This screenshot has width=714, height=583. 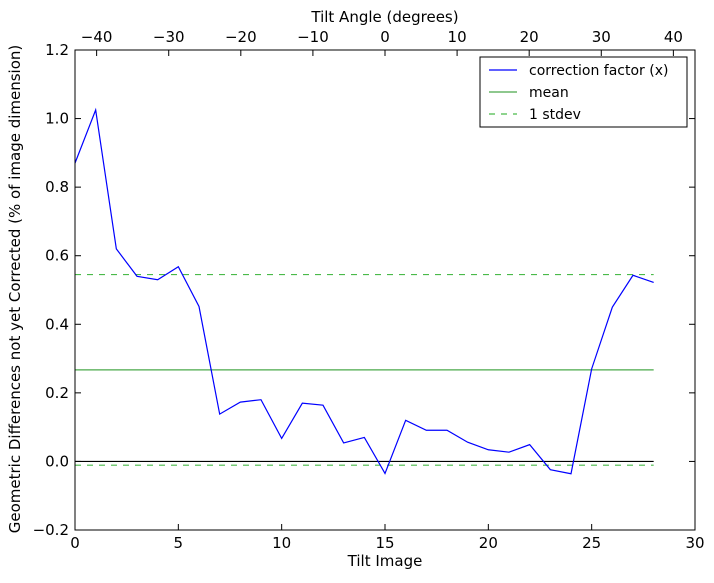 I want to click on x-tick-label: 25, so click(x=591, y=543).